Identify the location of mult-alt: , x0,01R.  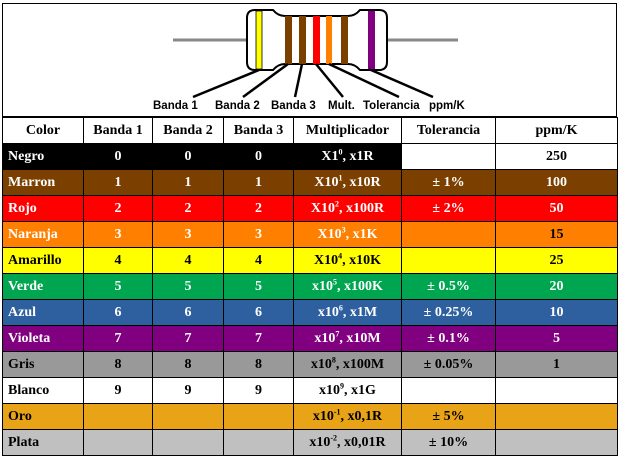
(361, 442).